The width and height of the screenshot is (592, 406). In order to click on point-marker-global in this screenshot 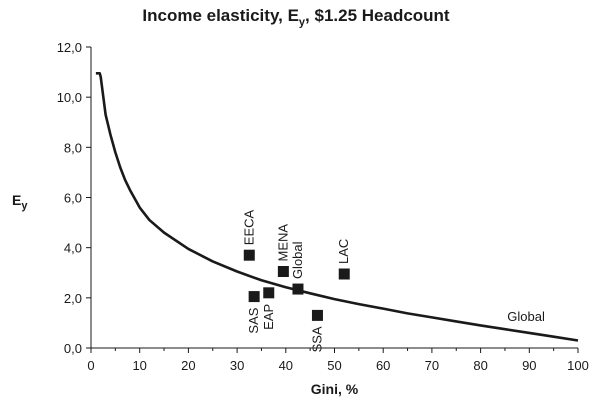, I will do `click(298, 289)`.